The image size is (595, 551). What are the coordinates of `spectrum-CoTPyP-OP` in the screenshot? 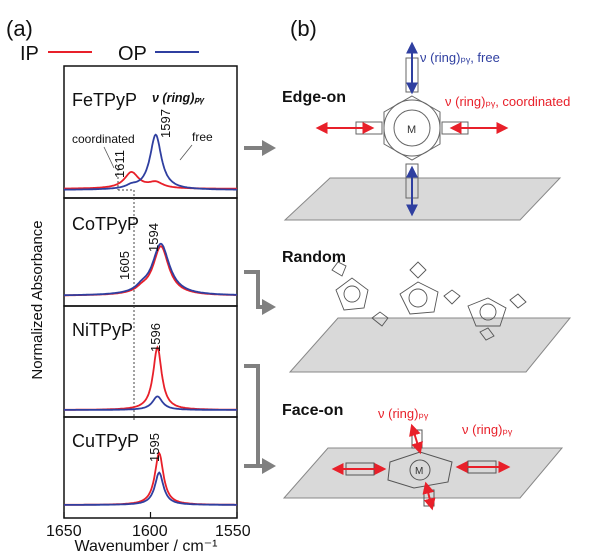 It's located at (150, 269).